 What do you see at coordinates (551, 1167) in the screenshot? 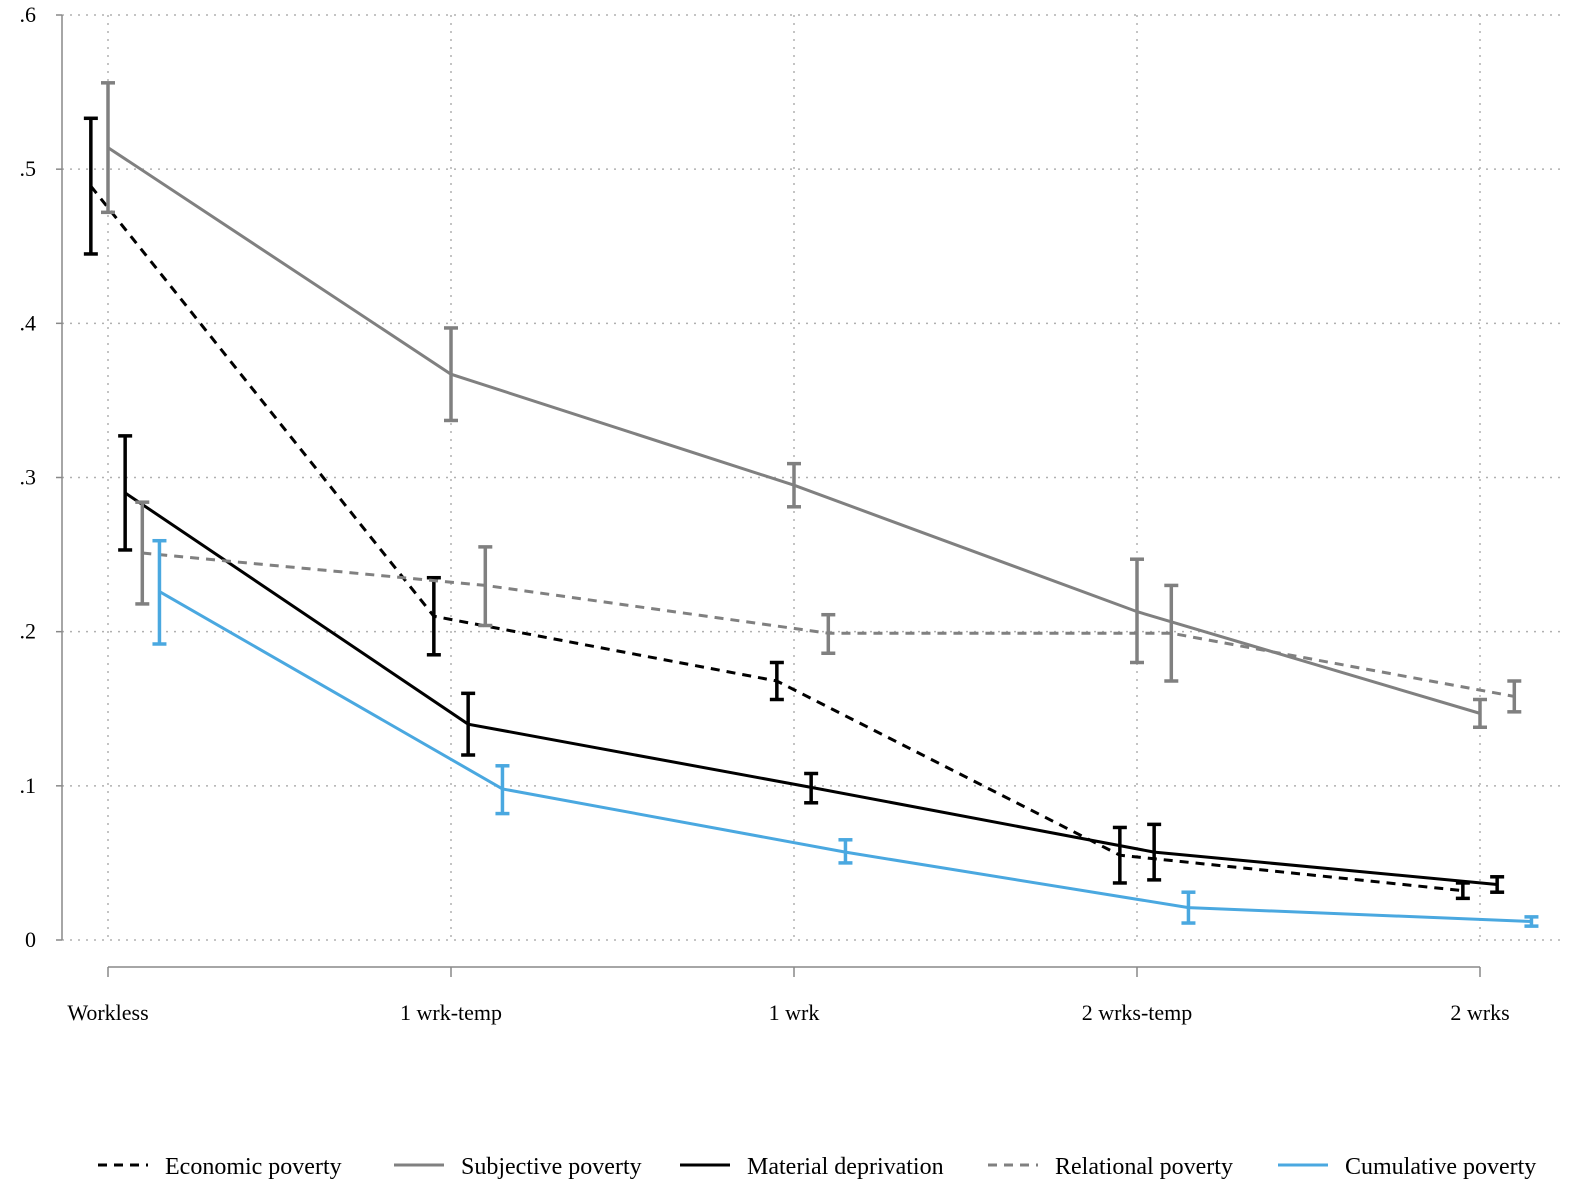
I see `legend-label: Subjective poverty` at bounding box center [551, 1167].